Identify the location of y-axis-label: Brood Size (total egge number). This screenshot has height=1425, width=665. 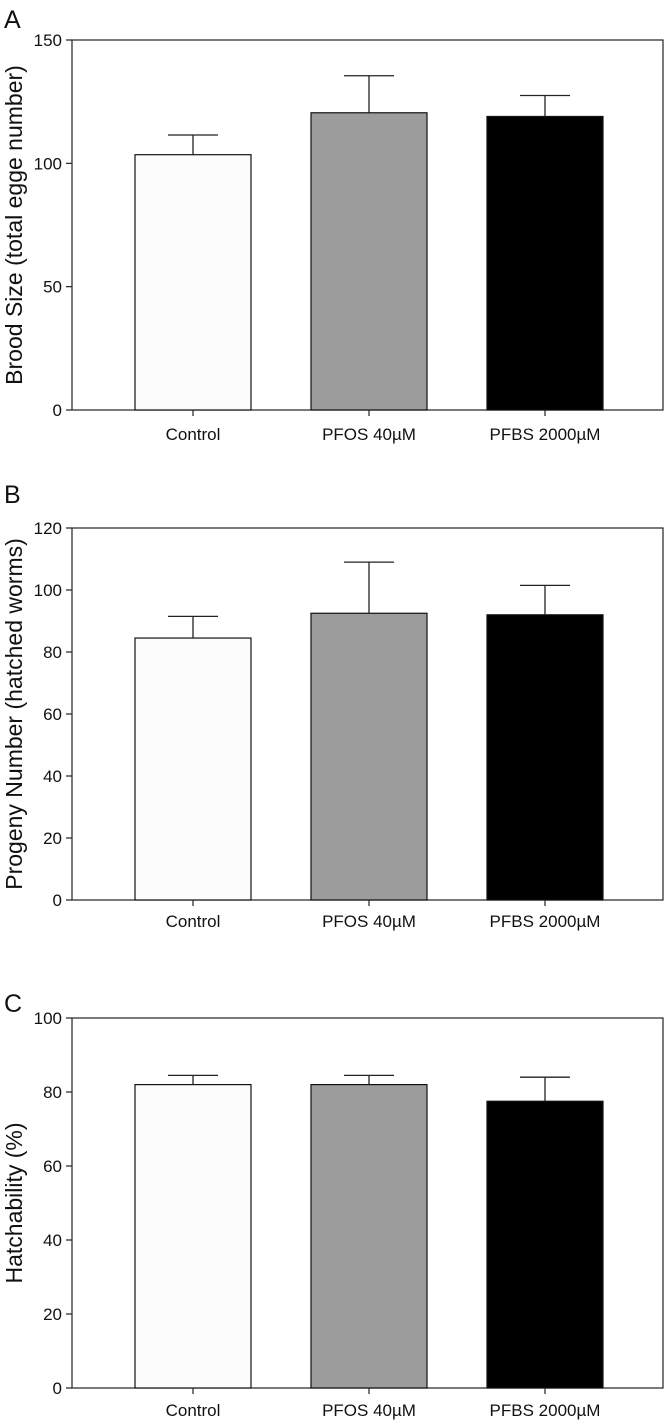
(14, 225).